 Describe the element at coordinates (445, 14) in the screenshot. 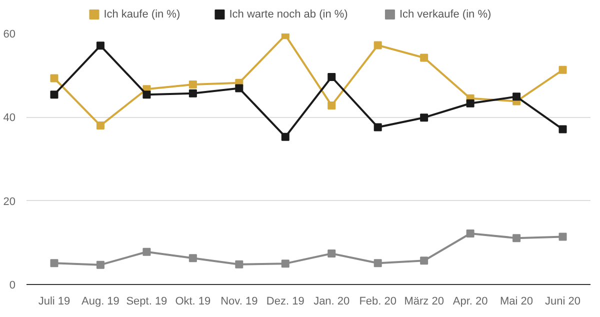

I see `legend-label: Ich verkaufe (in %)` at that location.